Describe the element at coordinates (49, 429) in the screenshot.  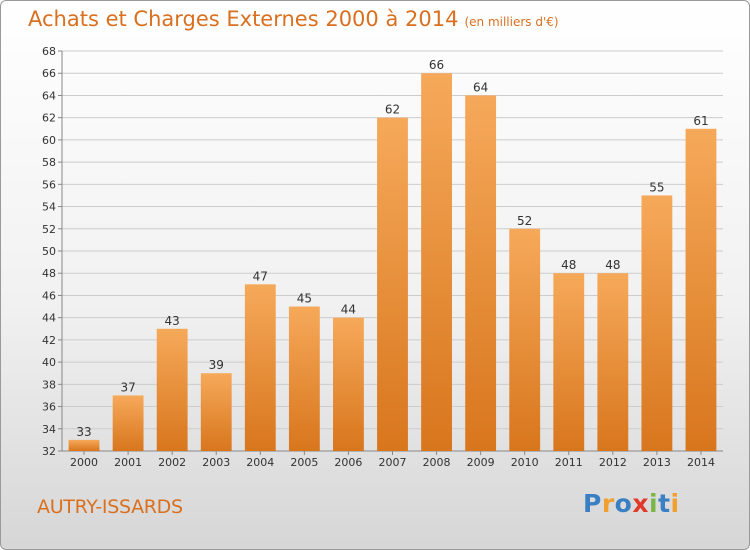
I see `y-tick-label: 34` at that location.